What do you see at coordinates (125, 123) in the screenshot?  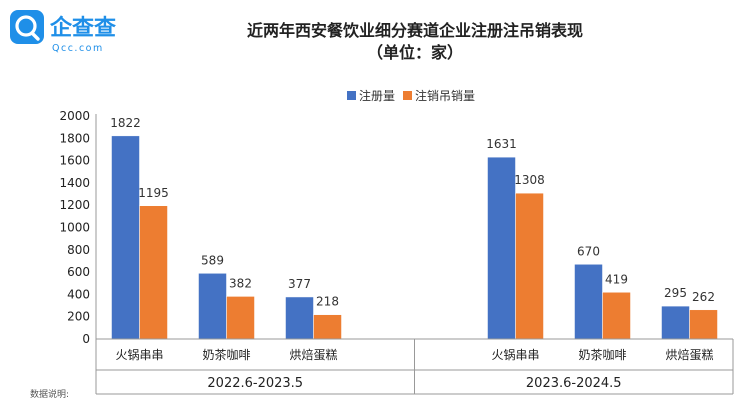 I see `data-label-registered: 1822` at bounding box center [125, 123].